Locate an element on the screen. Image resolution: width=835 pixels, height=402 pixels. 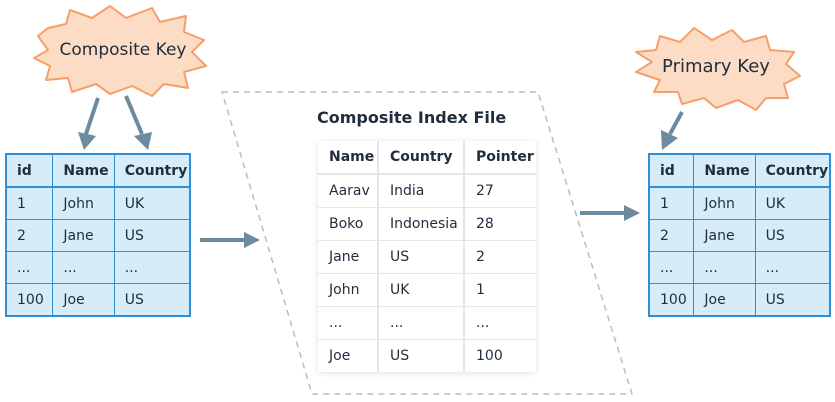
table-row: Jane US 2 is located at coordinates (427, 257).